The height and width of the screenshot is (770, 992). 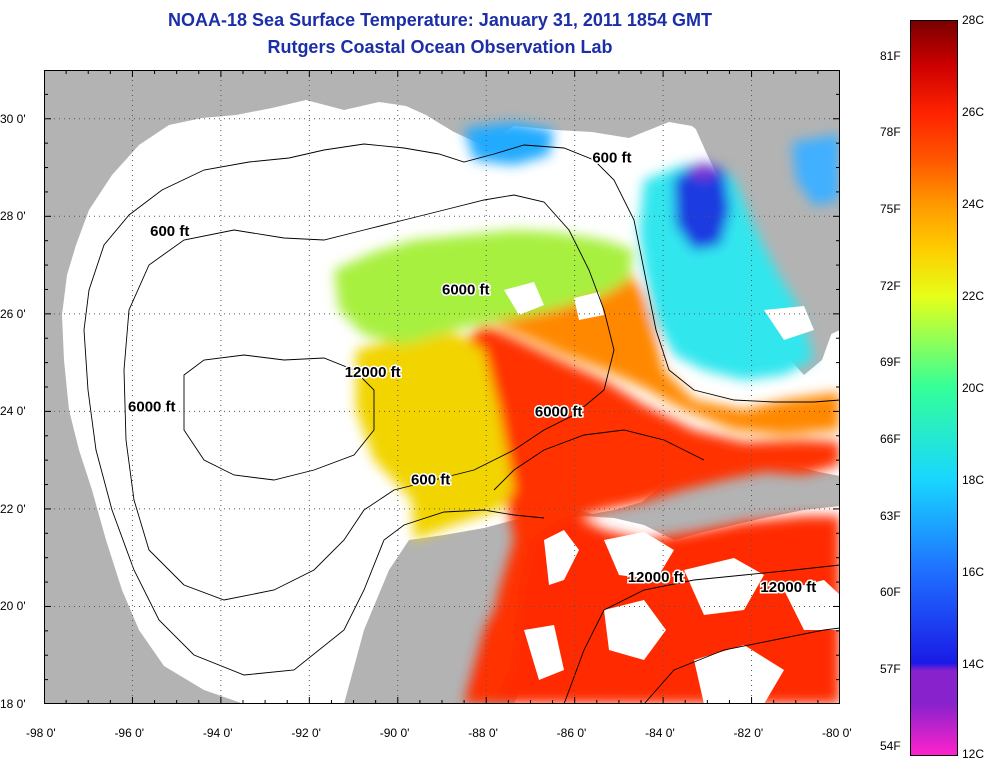 I want to click on sst-northern-shelf-green, so click(x=484, y=287).